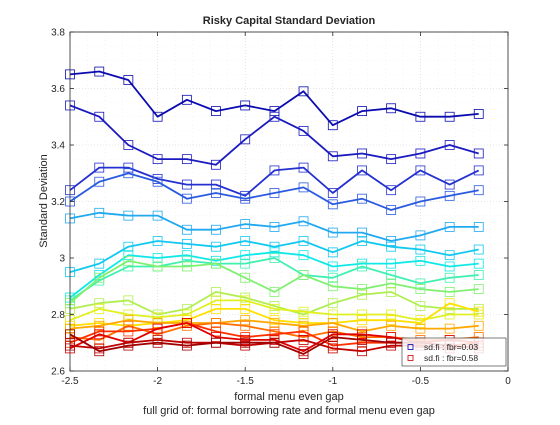 The width and height of the screenshot is (560, 425). What do you see at coordinates (58, 33) in the screenshot?
I see `y-tick-label: 3.8` at bounding box center [58, 33].